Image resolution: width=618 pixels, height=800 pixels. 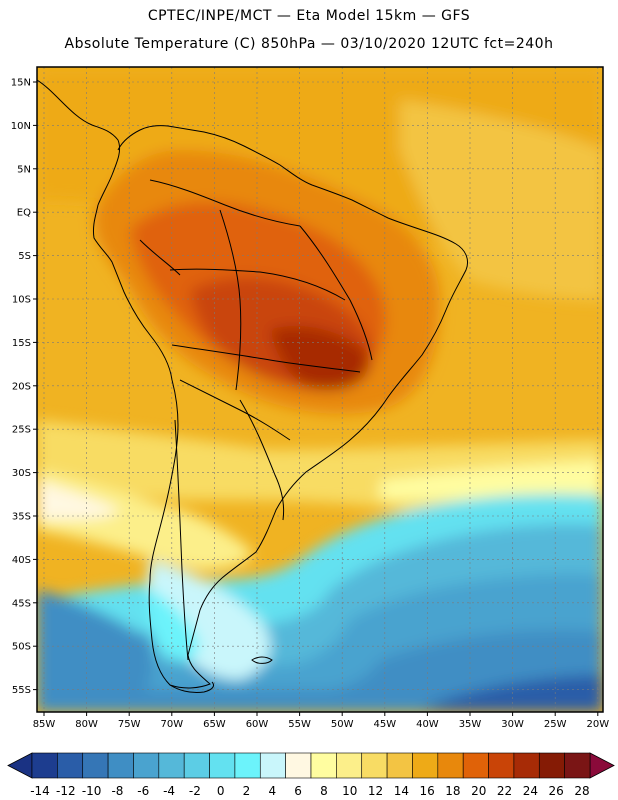 I want to click on lon-label: 20W, so click(x=597, y=724).